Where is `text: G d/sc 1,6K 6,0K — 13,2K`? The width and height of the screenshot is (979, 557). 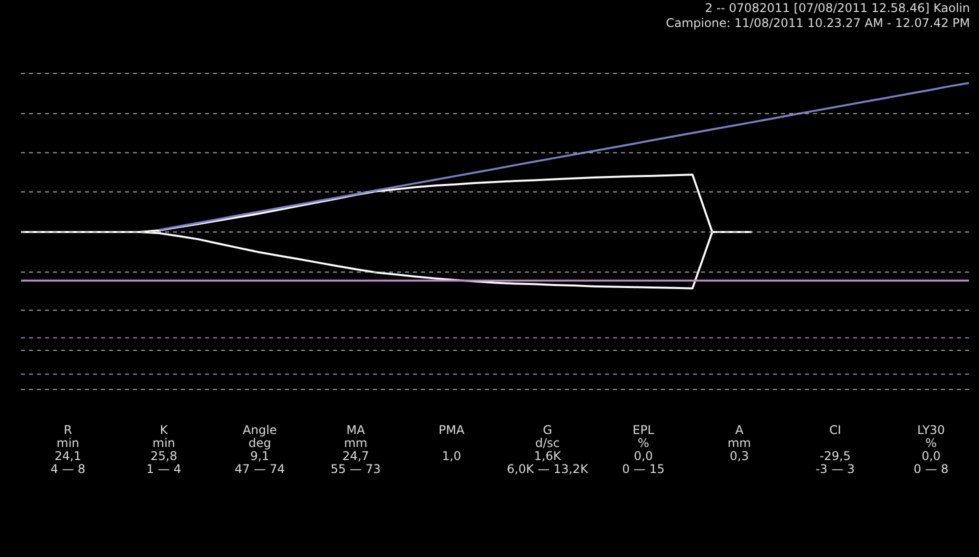
text: G d/sc 1,6K 6,0K — 13,2K is located at coordinates (548, 449).